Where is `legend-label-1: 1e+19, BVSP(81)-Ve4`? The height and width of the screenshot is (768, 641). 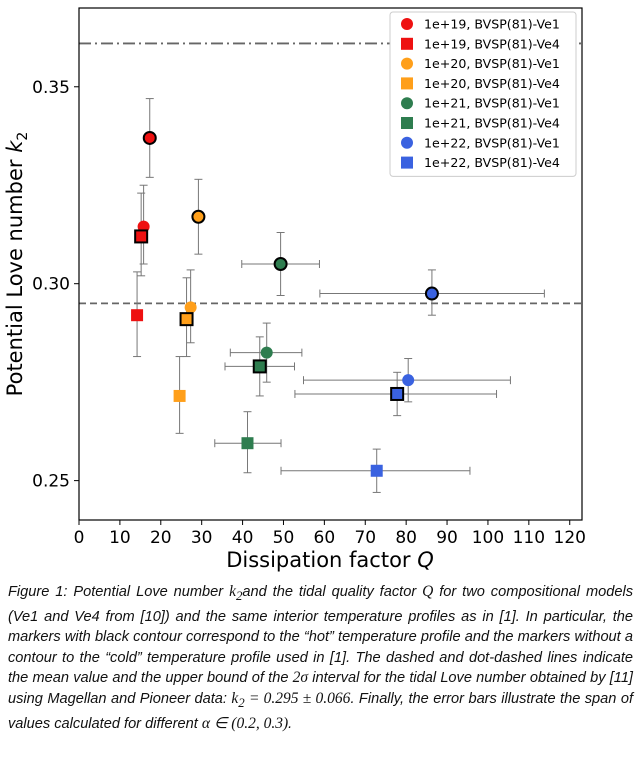 legend-label-1: 1e+19, BVSP(81)-Ve4 is located at coordinates (492, 43).